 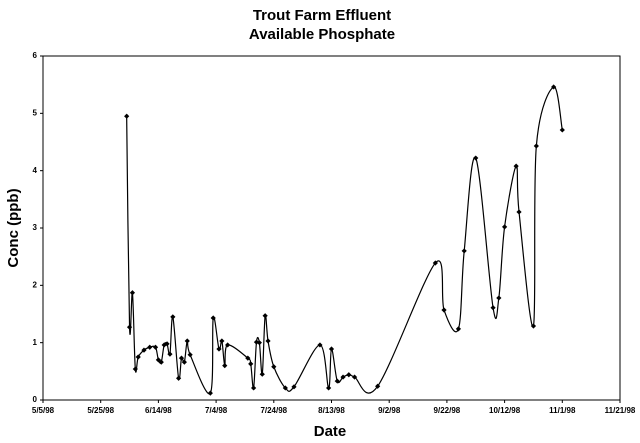 What do you see at coordinates (158, 410) in the screenshot?
I see `x-tick-label: 6/14/98` at bounding box center [158, 410].